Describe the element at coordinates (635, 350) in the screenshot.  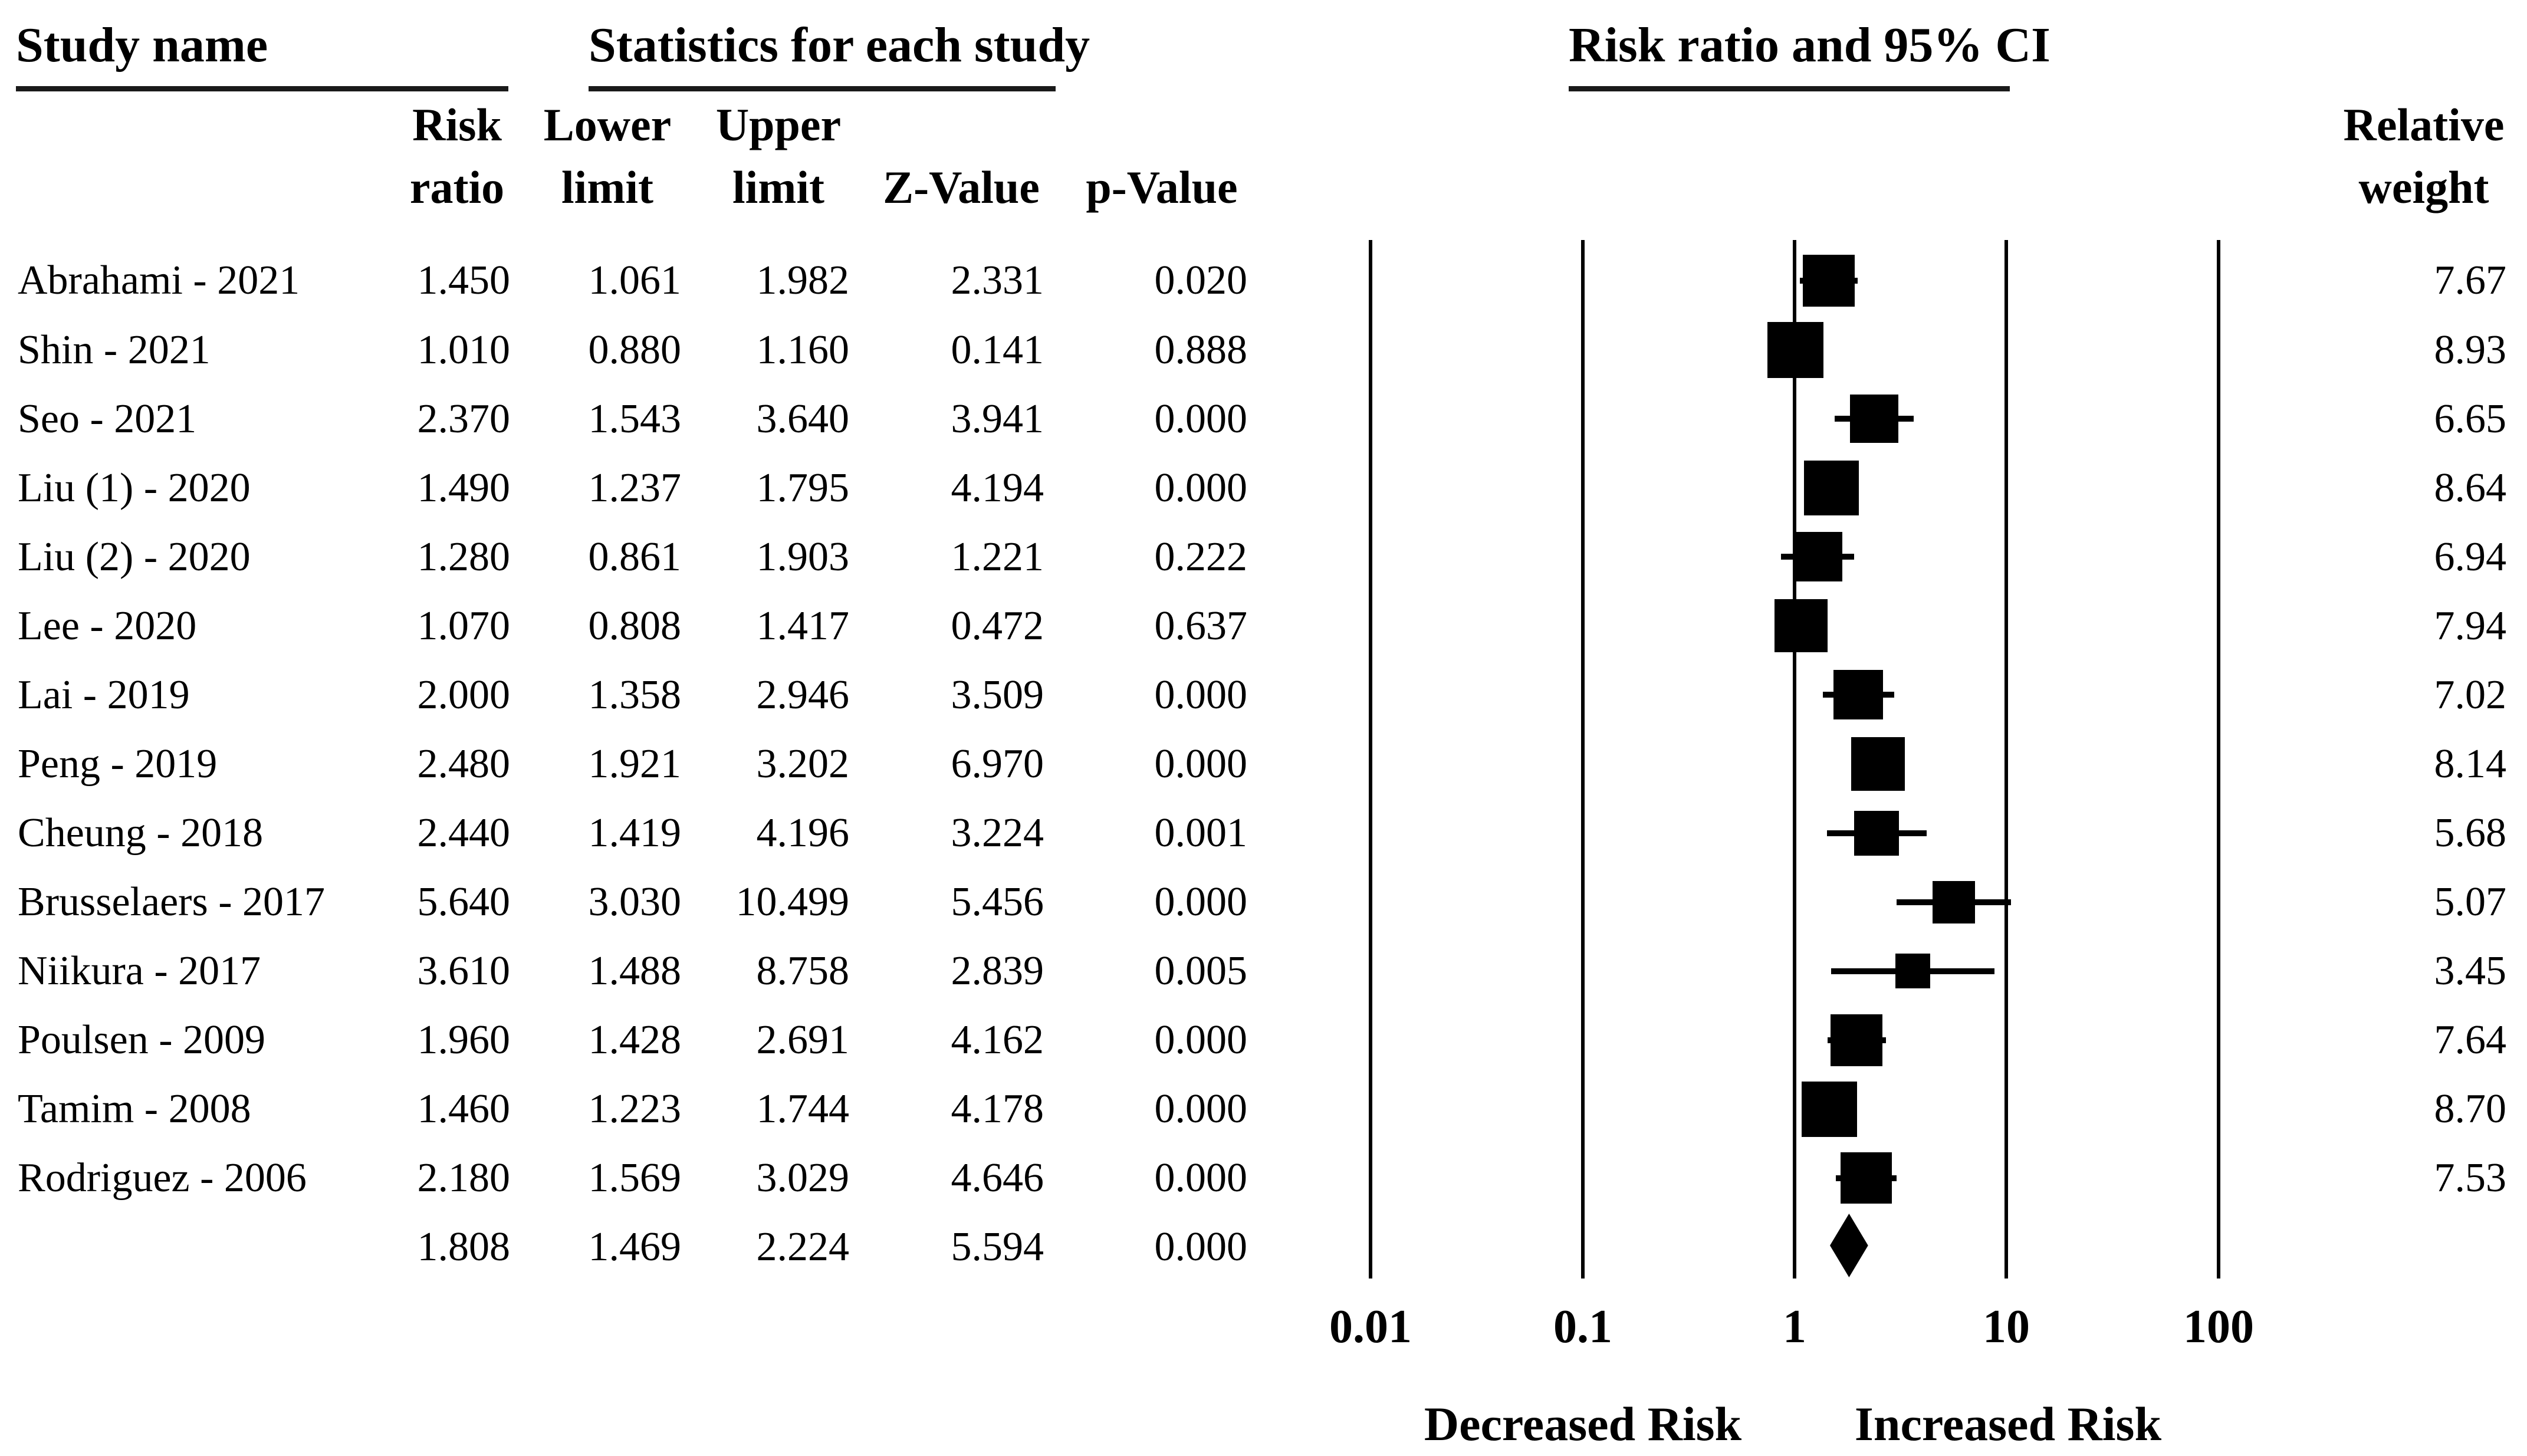
I see `stat-lower-limit: 0.880` at that location.